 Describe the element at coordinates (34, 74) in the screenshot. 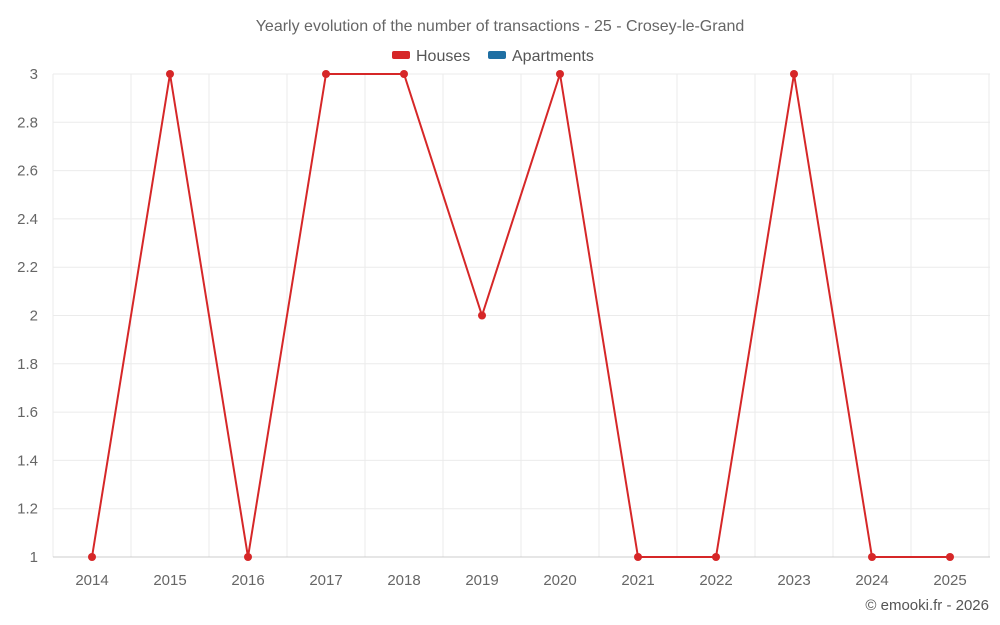

I see `y-tick-label: 3` at that location.